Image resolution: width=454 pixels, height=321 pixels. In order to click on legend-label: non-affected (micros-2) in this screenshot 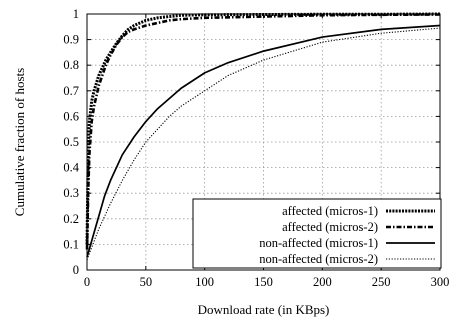, I will do `click(318, 259)`.